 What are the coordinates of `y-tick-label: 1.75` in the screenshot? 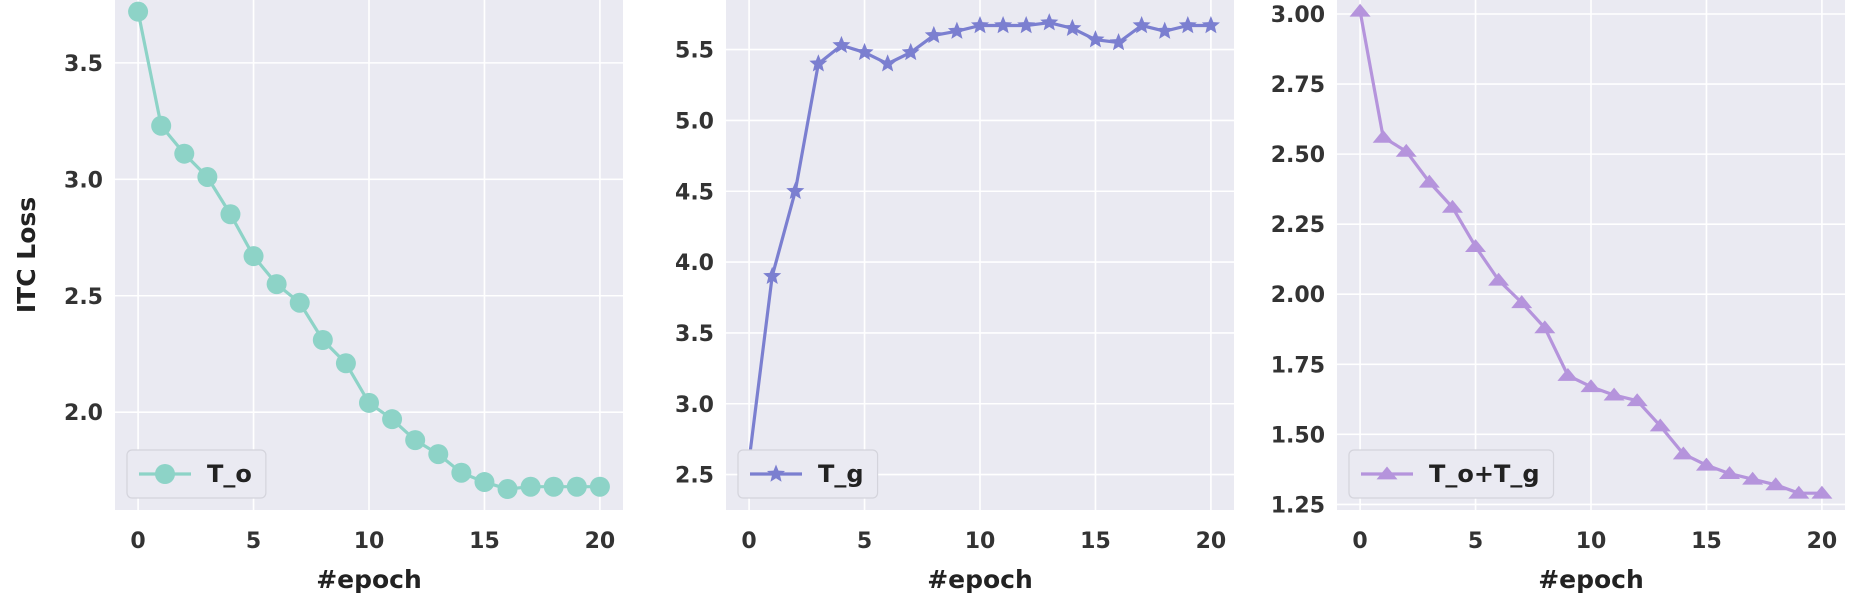 It's located at (1298, 365).